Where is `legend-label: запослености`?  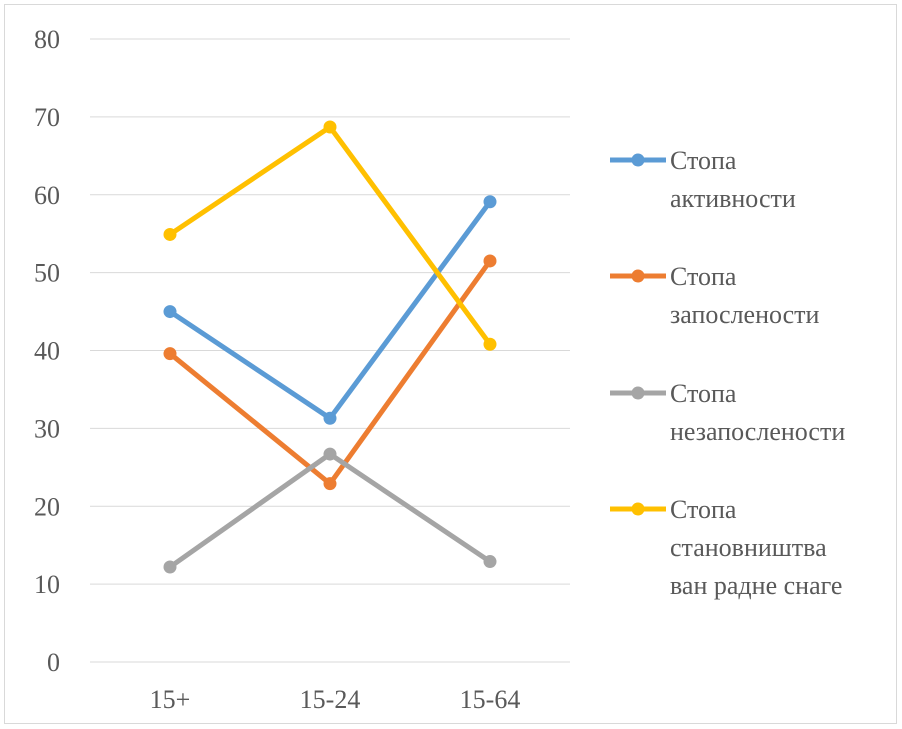
legend-label: запослености is located at coordinates (745, 314).